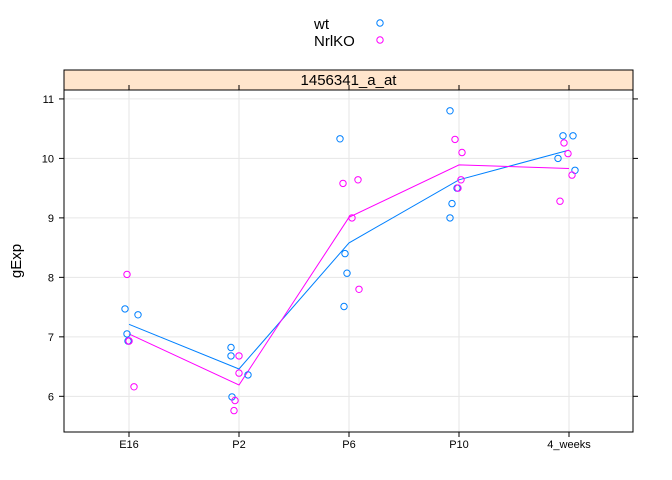  I want to click on y-tick-label: 11, so click(48, 100).